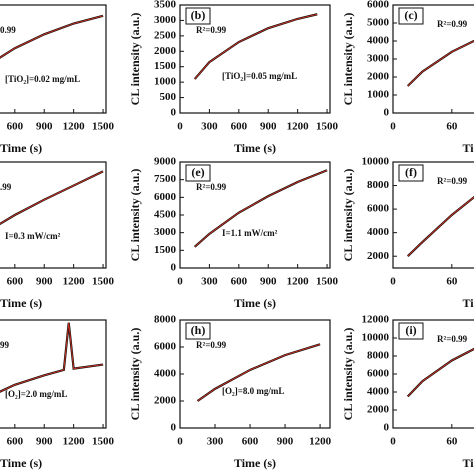  What do you see at coordinates (168, 97) in the screenshot?
I see `y-tick-label: 500` at bounding box center [168, 97].